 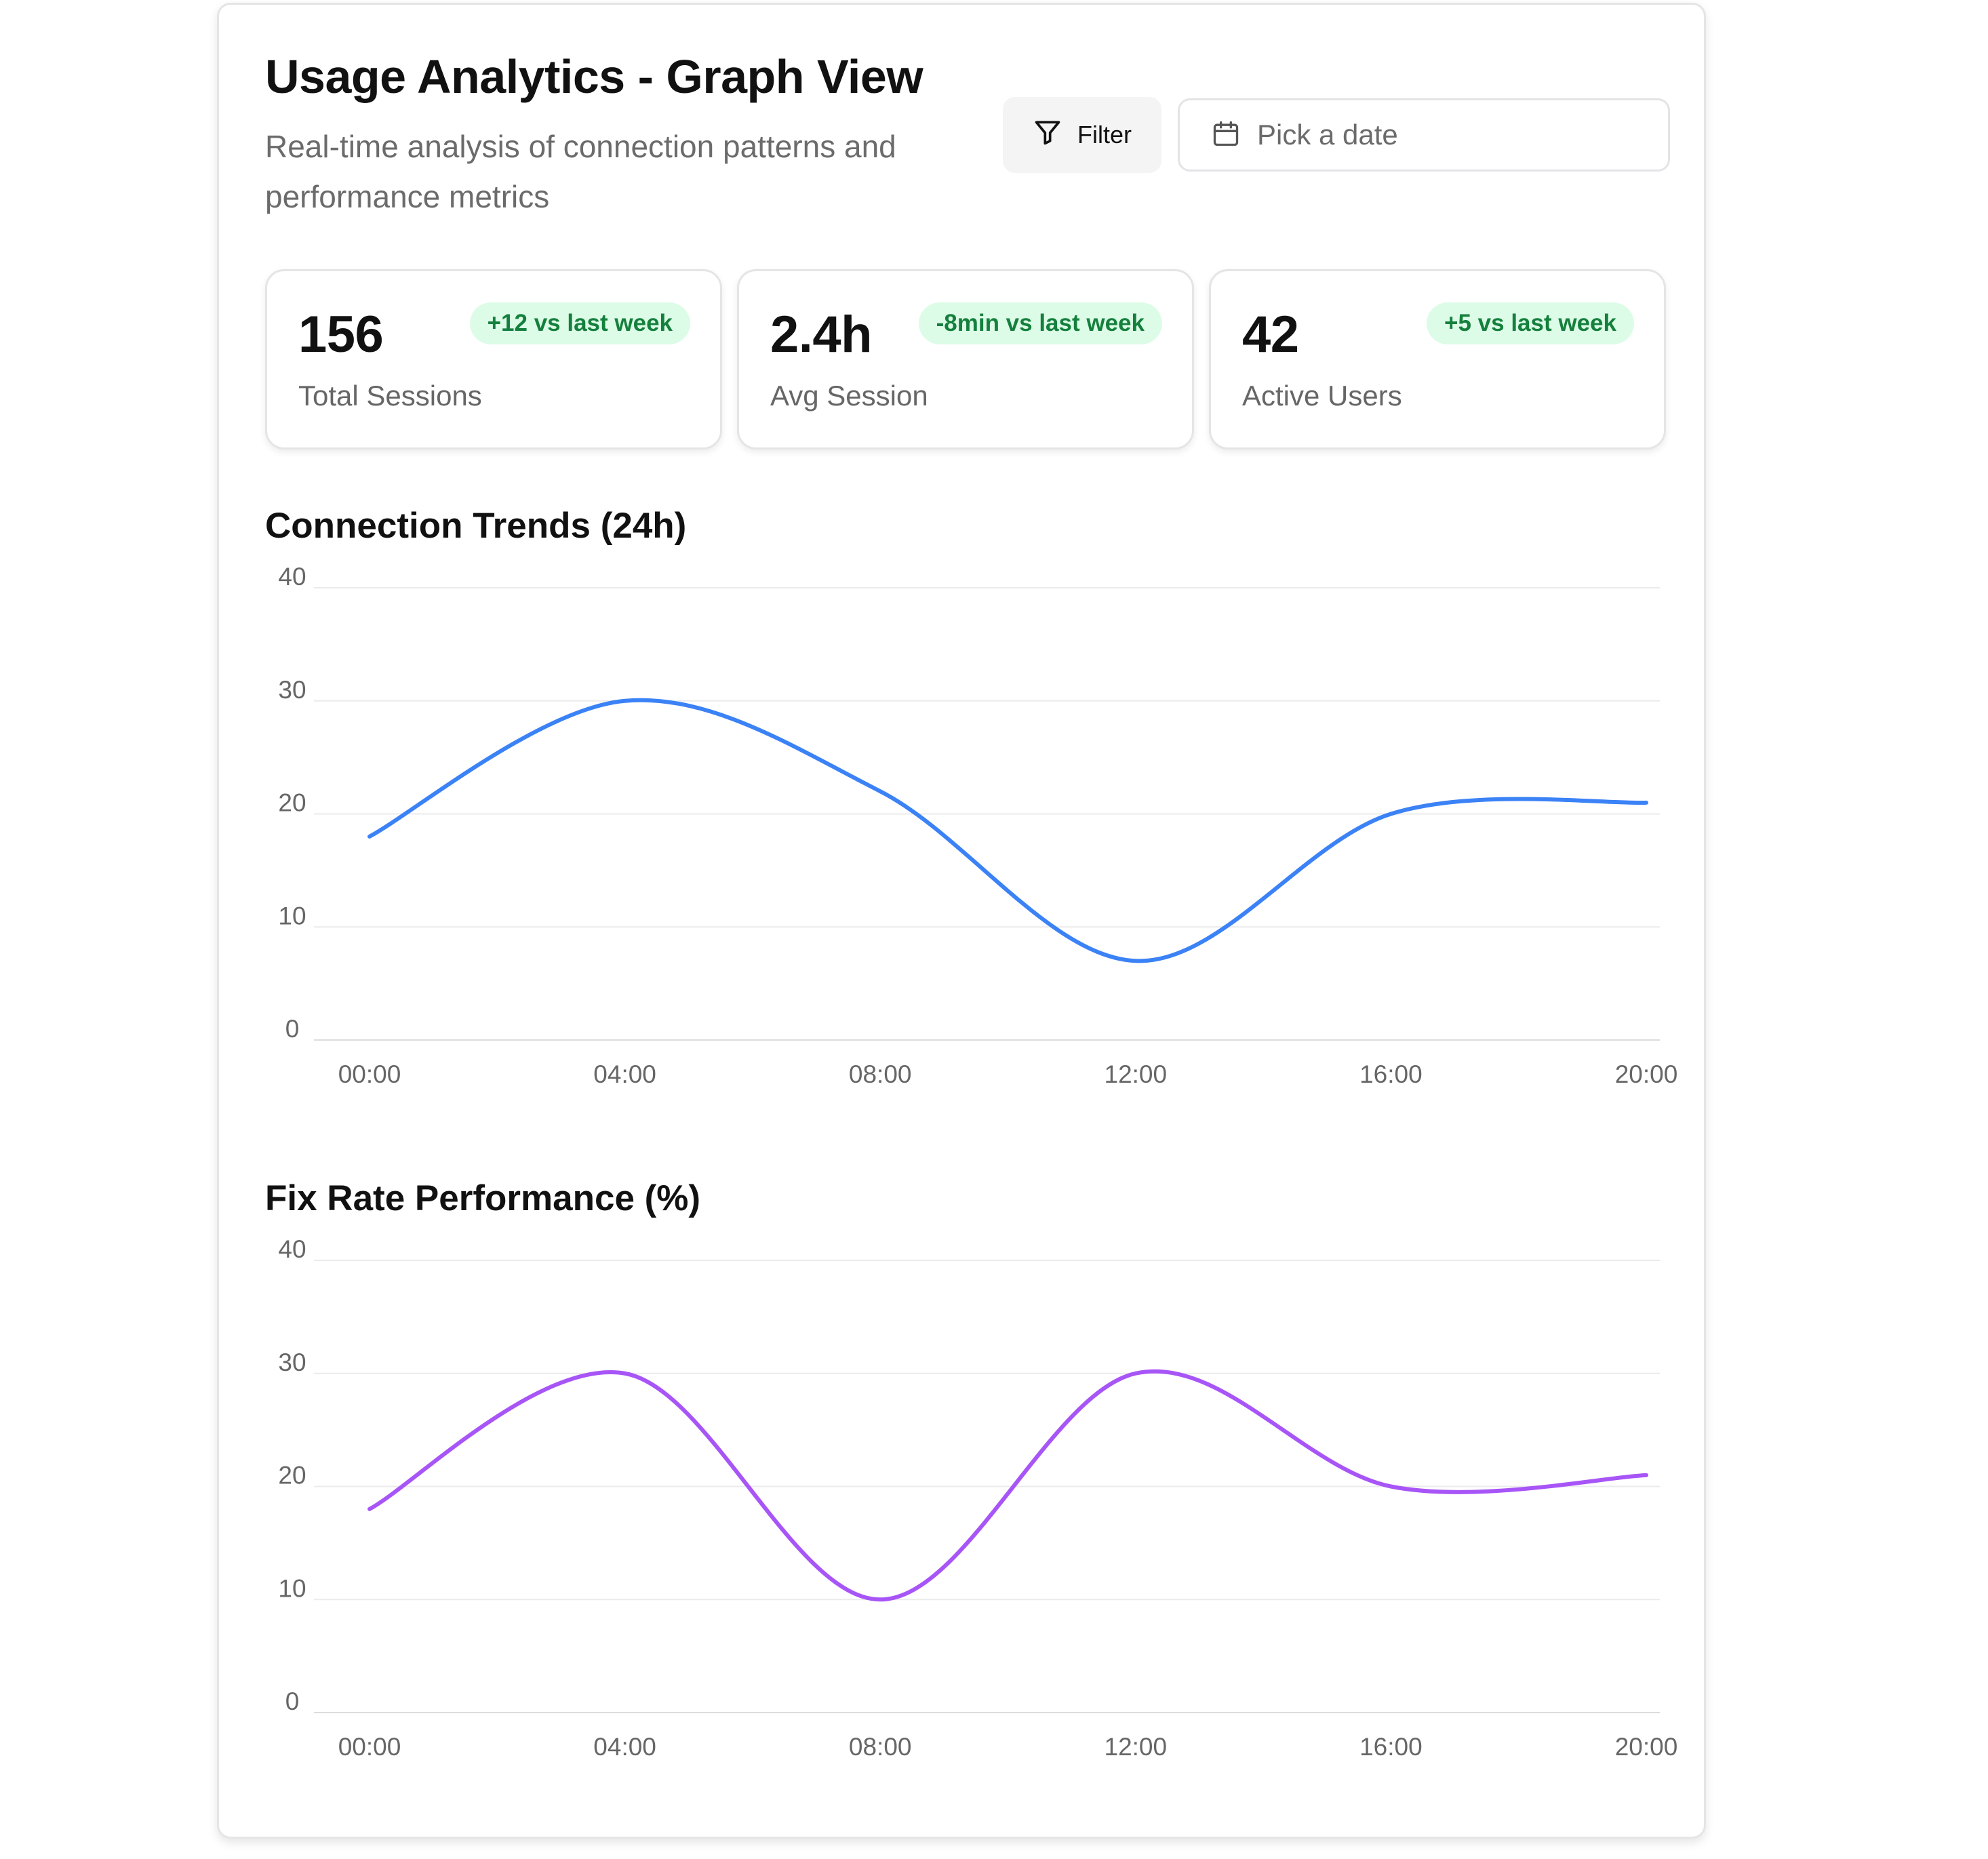 I want to click on stat-label: Active Users, so click(x=1322, y=396).